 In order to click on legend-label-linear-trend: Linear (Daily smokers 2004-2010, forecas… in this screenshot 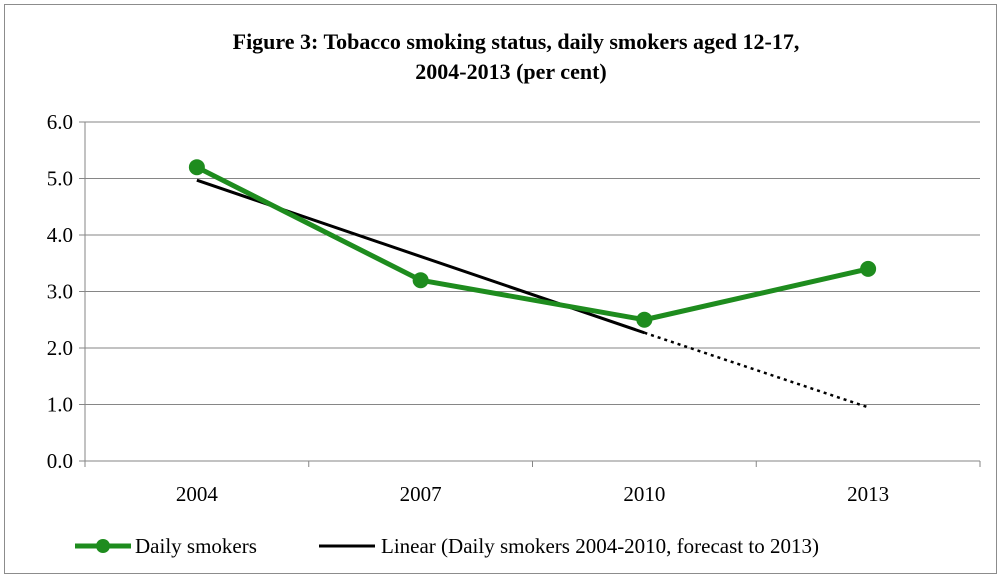, I will do `click(600, 546)`.